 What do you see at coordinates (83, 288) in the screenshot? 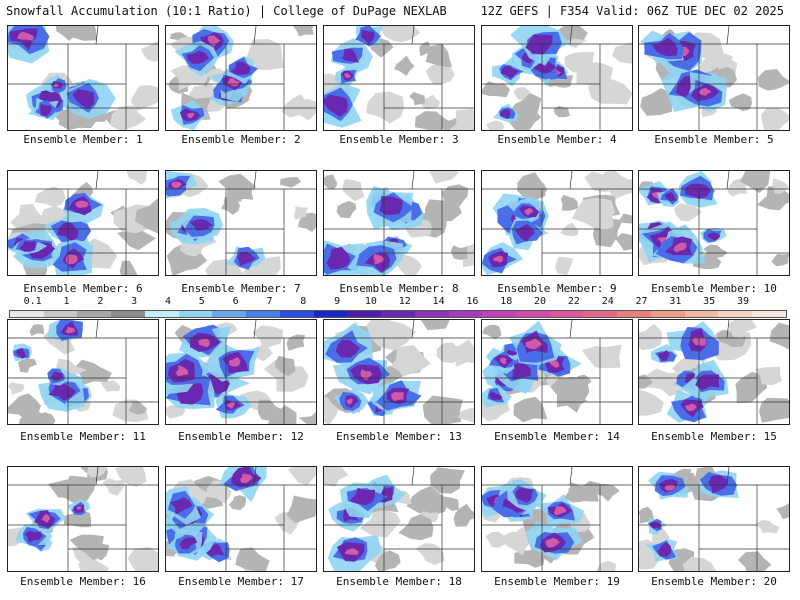
I see `member-label-6: Ensemble Member: 6` at bounding box center [83, 288].